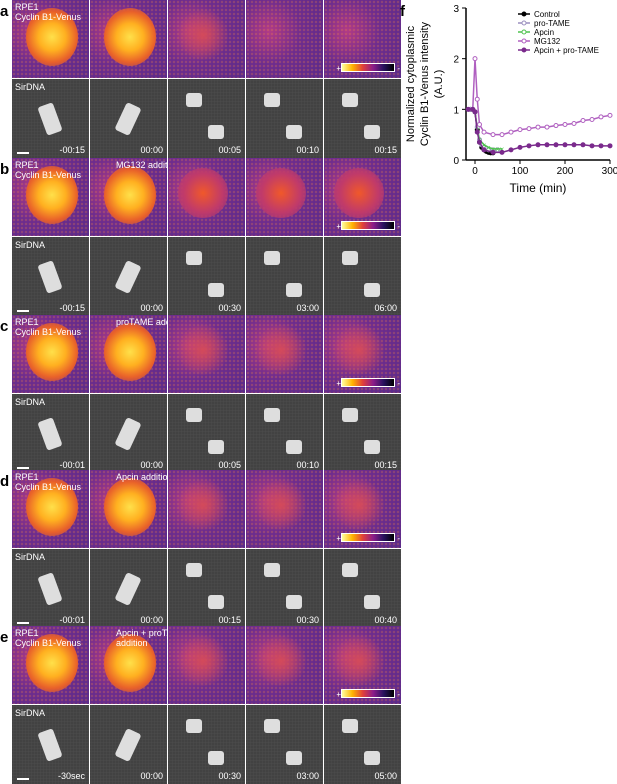 This screenshot has height=784, width=617. What do you see at coordinates (141, 322) in the screenshot?
I see `drug-addition-label: proTAME addition` at bounding box center [141, 322].